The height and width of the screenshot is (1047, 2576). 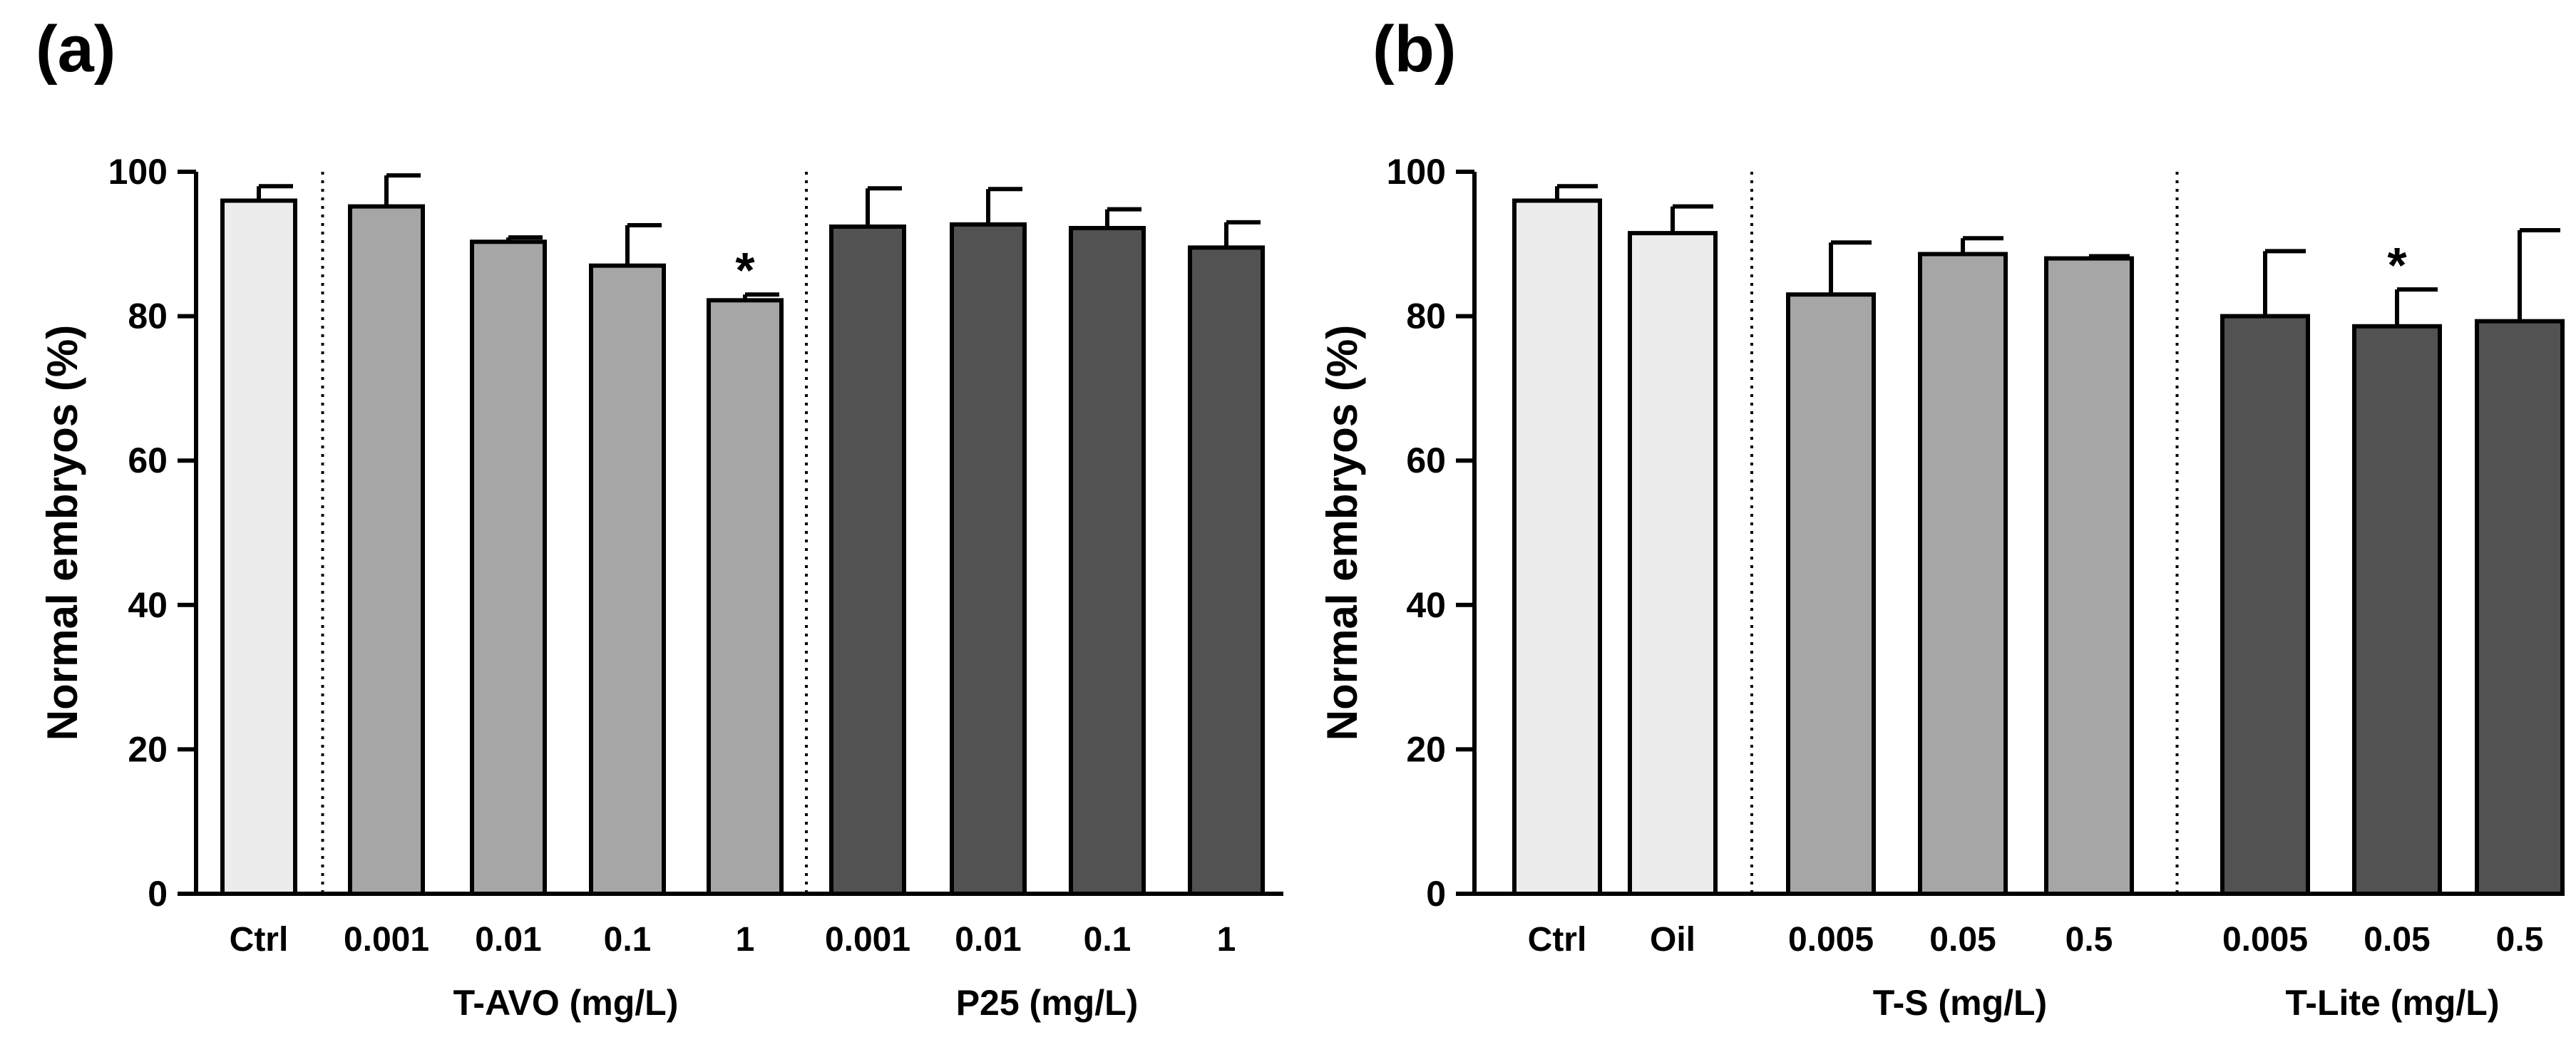 I want to click on panel-label: (b), so click(x=1414, y=49).